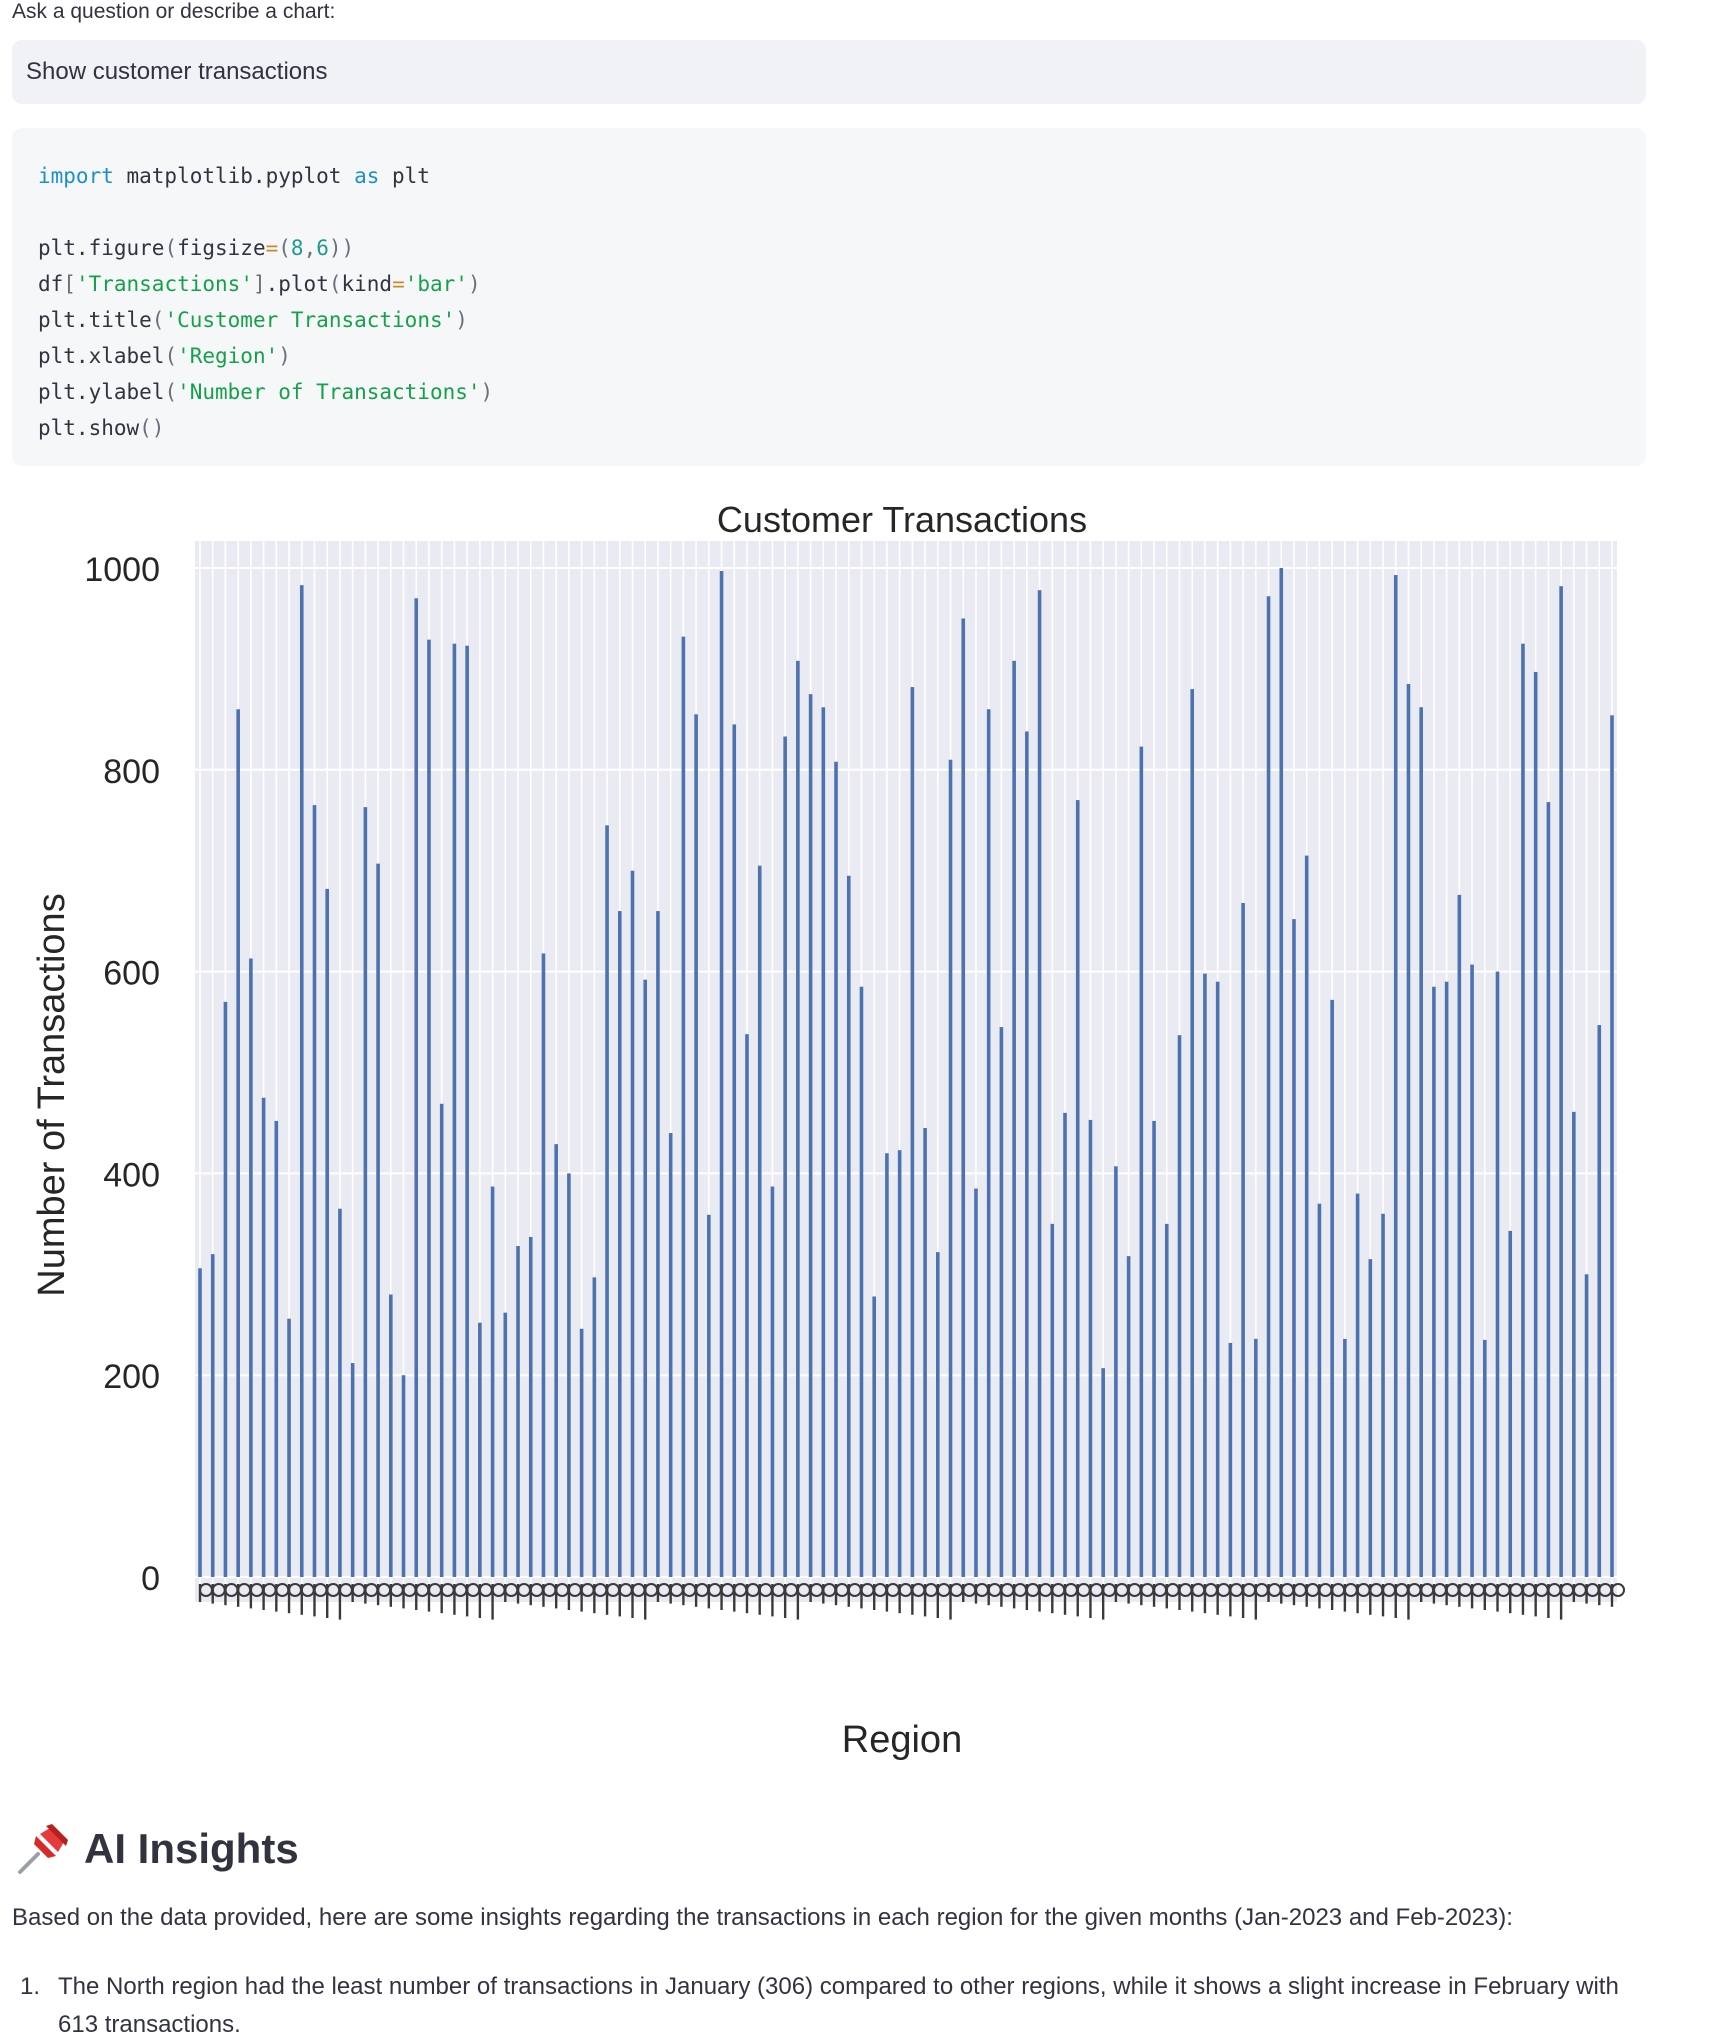  I want to click on code-token: kind, so click(367, 284).